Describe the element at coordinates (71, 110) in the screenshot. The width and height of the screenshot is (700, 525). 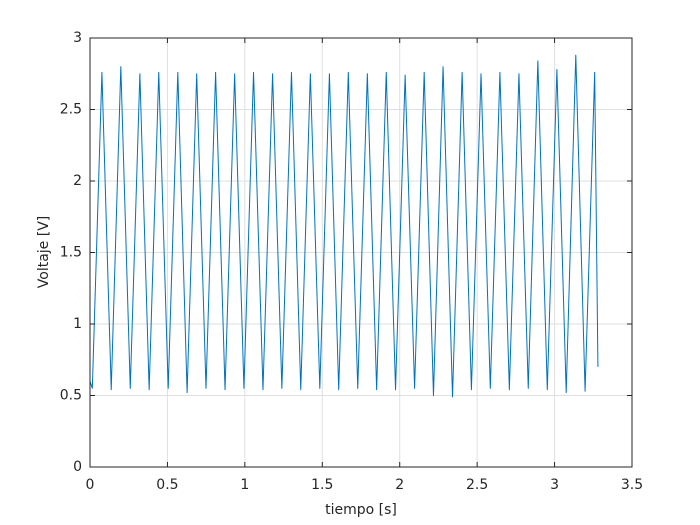
I see `y-tick-label: 2.5` at that location.